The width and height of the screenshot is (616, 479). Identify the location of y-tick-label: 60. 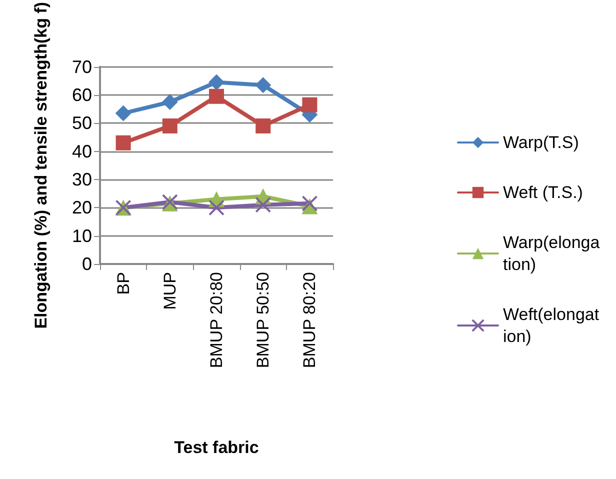
(82, 94).